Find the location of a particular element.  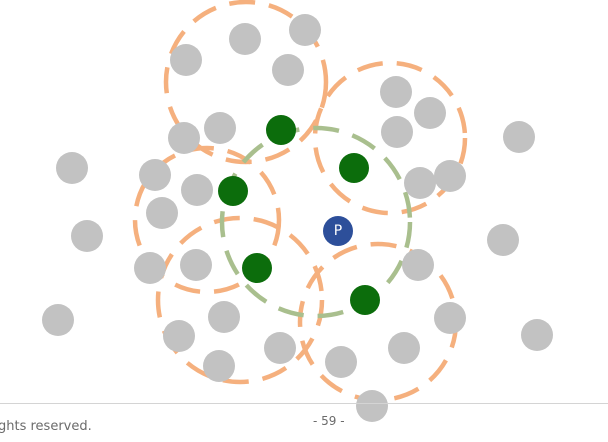

footer-divider is located at coordinates (304, 403).